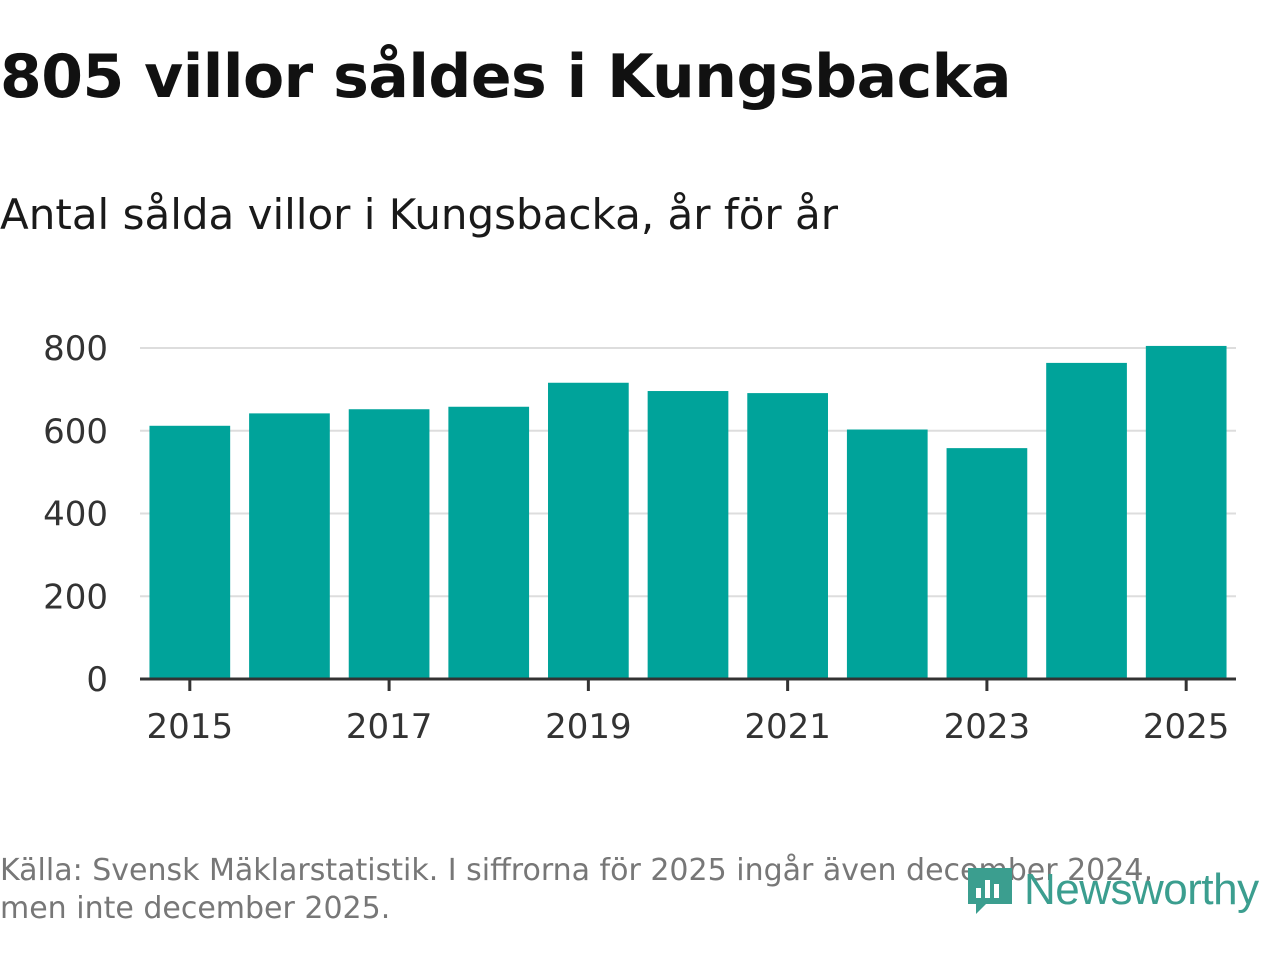 This screenshot has height=960, width=1280. What do you see at coordinates (389, 544) in the screenshot?
I see `bar-2017` at bounding box center [389, 544].